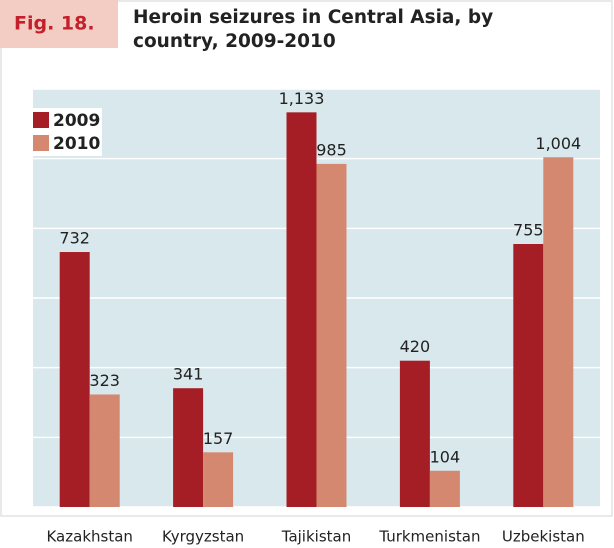  I want to click on data-label: 323, so click(104, 380).